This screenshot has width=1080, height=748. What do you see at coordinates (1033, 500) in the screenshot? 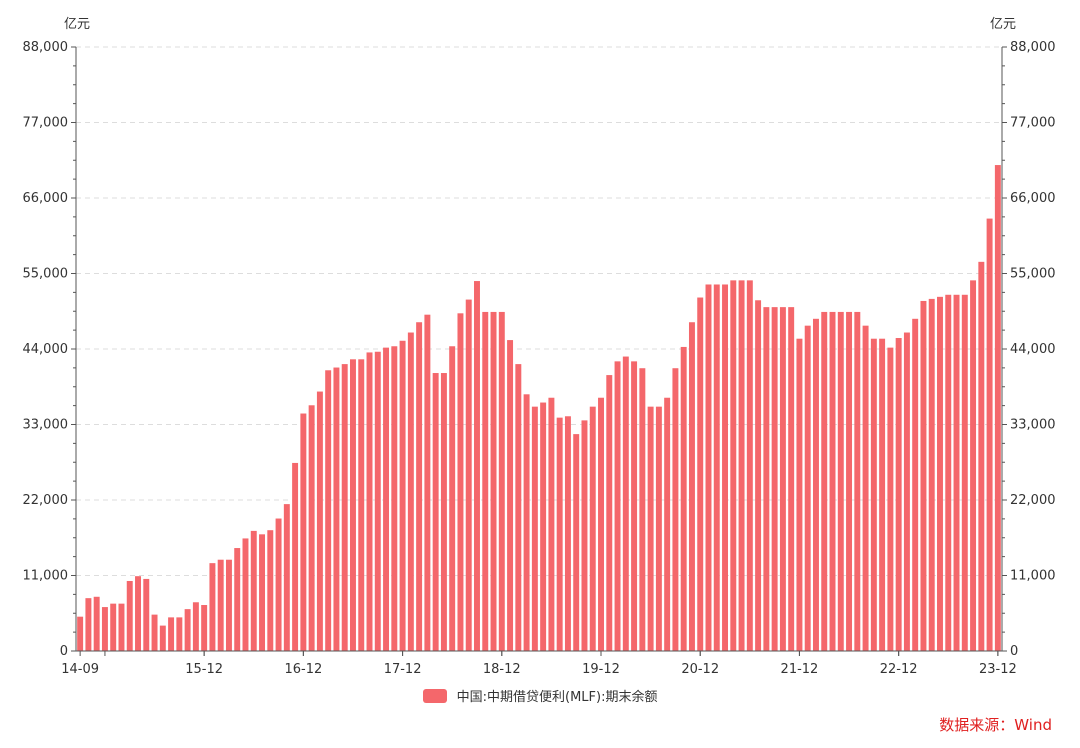
I see `right-y-tick-label: 22,000` at bounding box center [1033, 500].